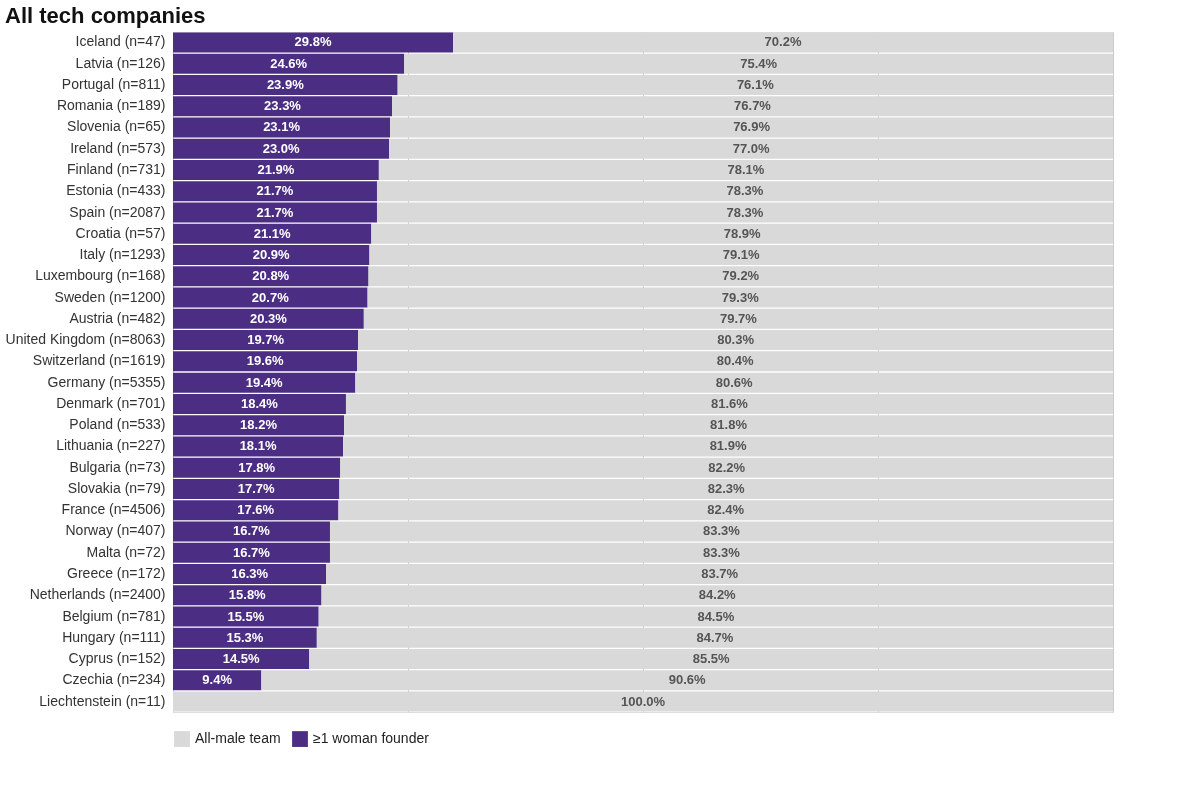  I want to click on data-label: 84.5%, so click(716, 616).